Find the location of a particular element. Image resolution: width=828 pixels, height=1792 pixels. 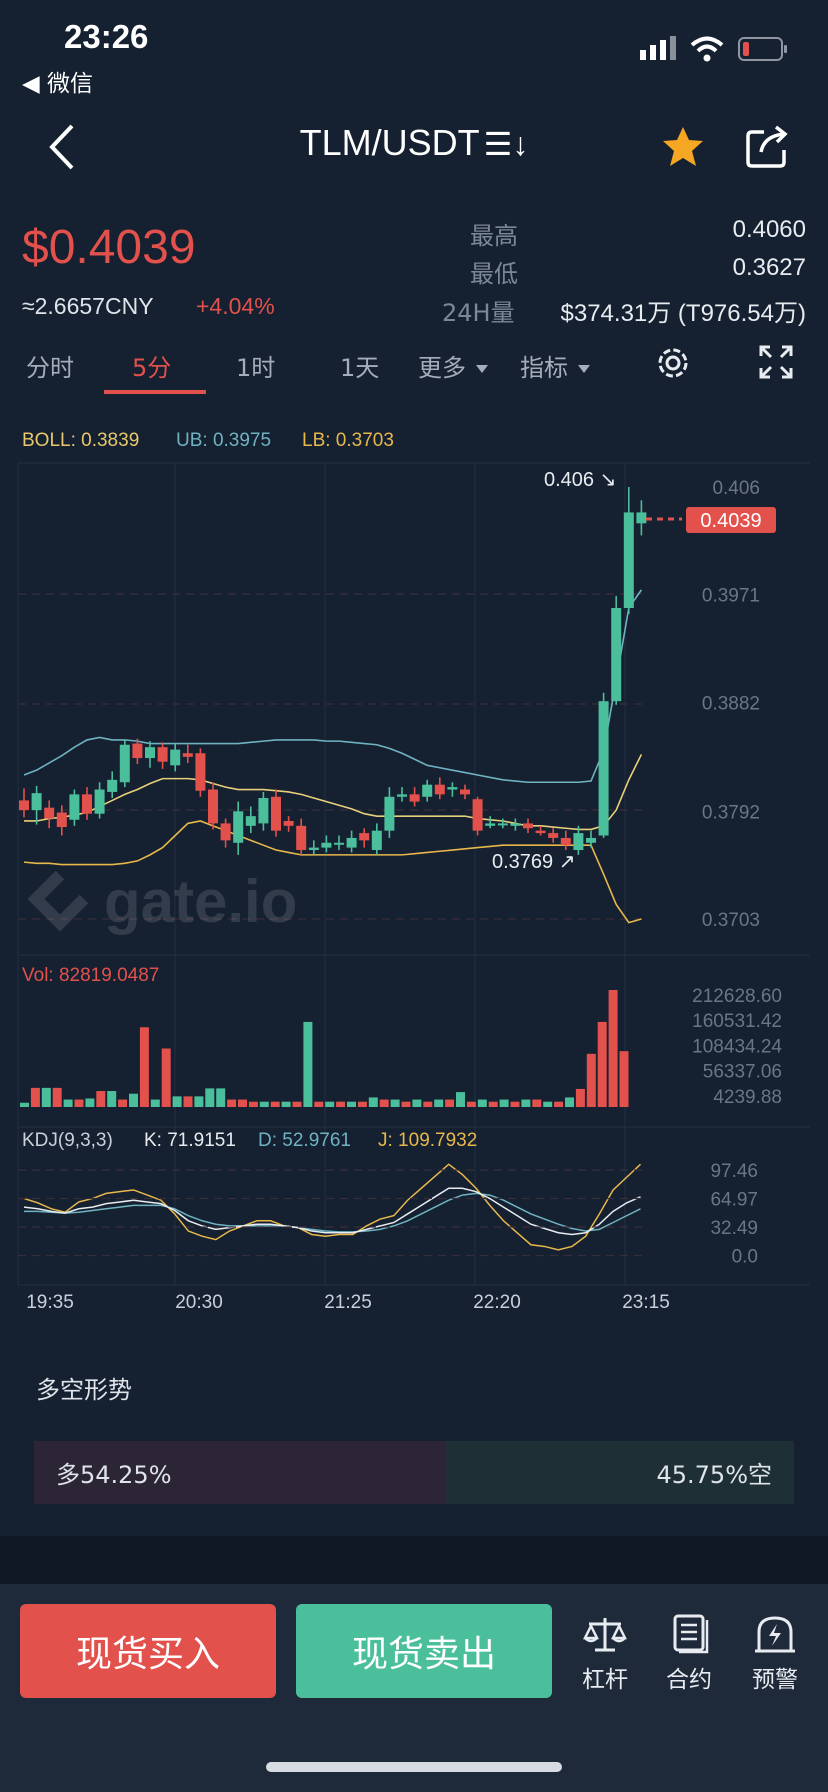

back-to-wechat: ◀ 微信 is located at coordinates (57, 84).